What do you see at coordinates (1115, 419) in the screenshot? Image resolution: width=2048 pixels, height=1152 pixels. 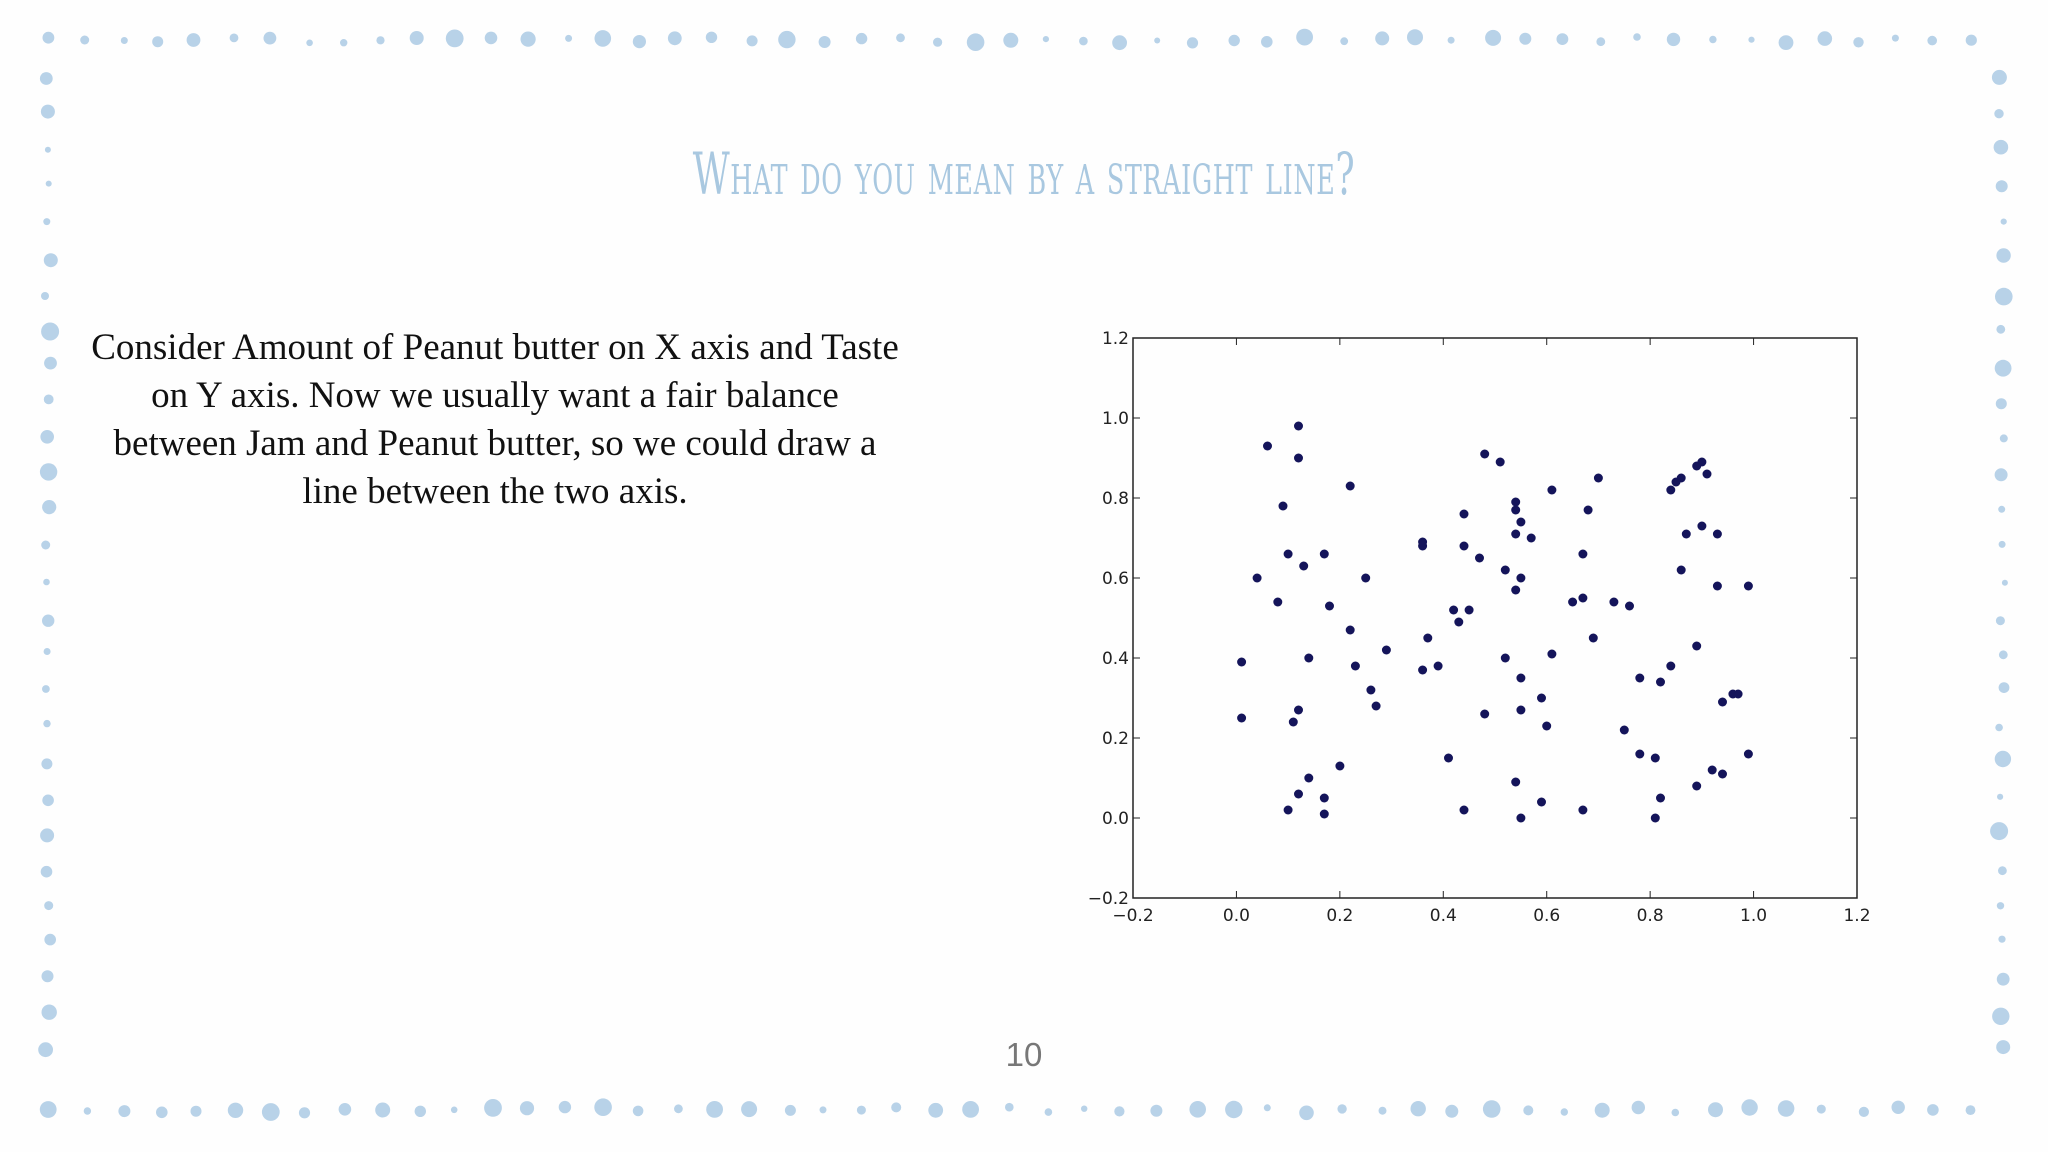 I see `y-tick-label: 1.0` at bounding box center [1115, 419].